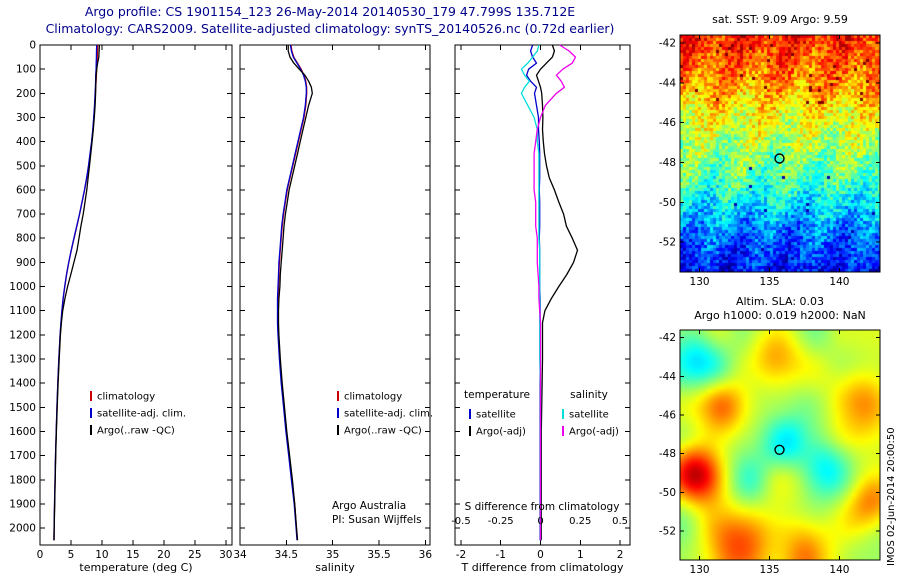  I want to click on s-difference-tick-label: -0.25, so click(501, 521).